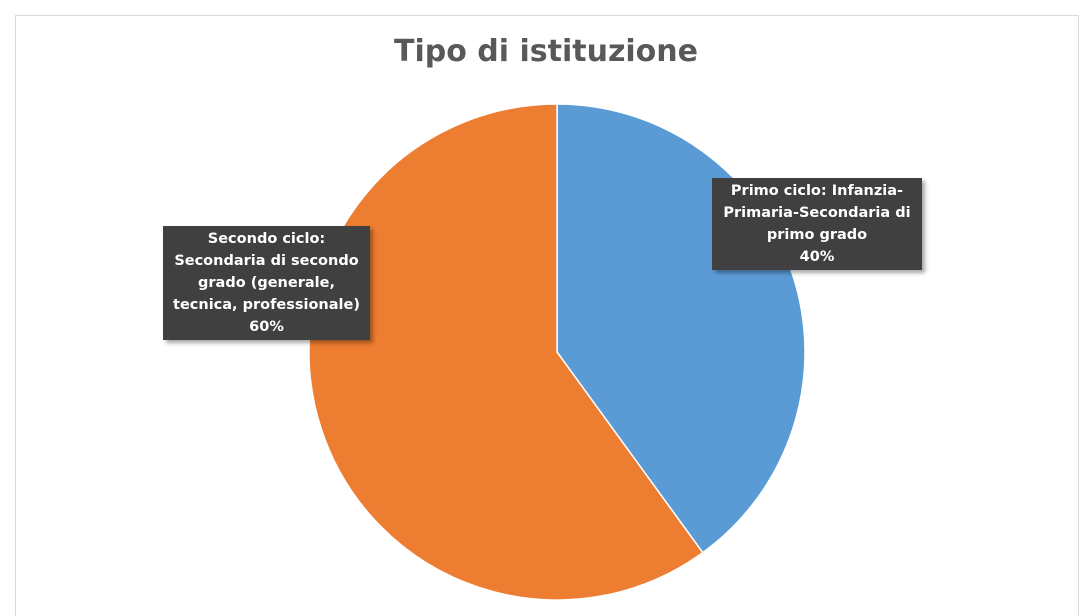 This screenshot has height=616, width=1092. I want to click on chart-title: Tipo di istituzione, so click(546, 51).